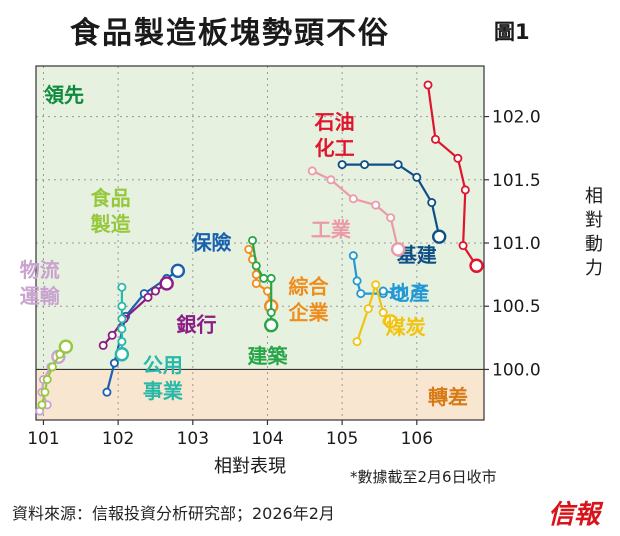 The height and width of the screenshot is (536, 620). I want to click on x-tick-label: 104, so click(267, 439).